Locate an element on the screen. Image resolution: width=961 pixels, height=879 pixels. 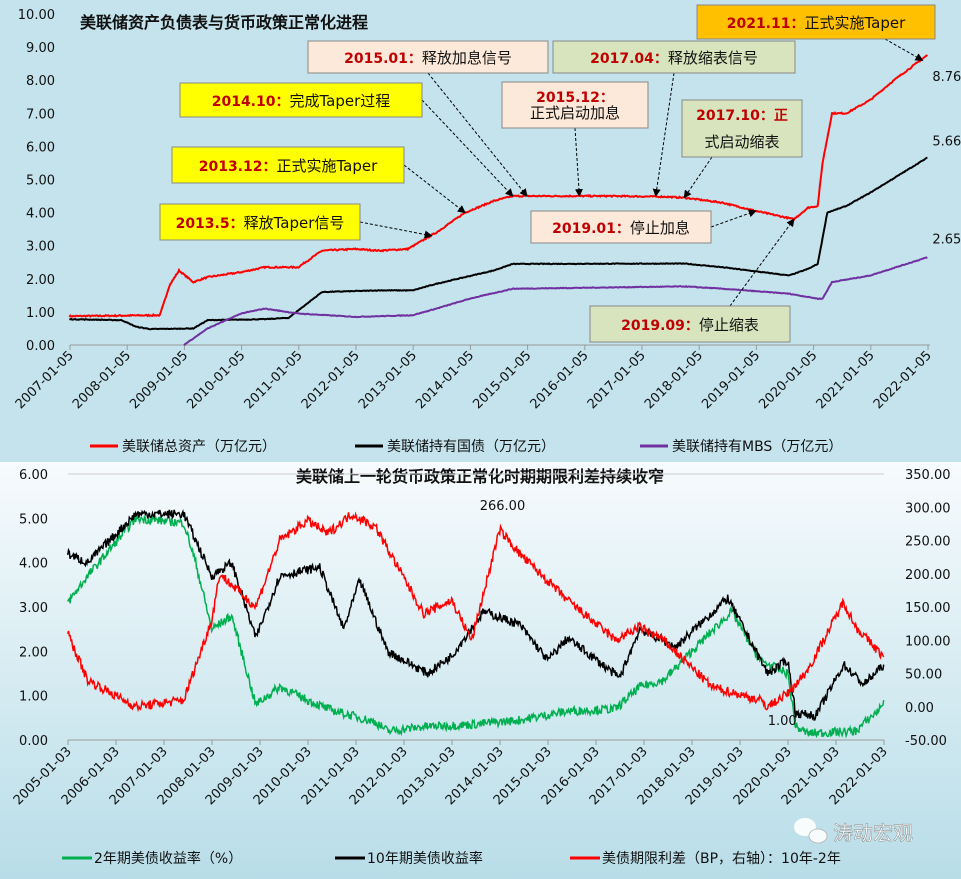
svg-text: 正式启动加息 is located at coordinates (575, 113).